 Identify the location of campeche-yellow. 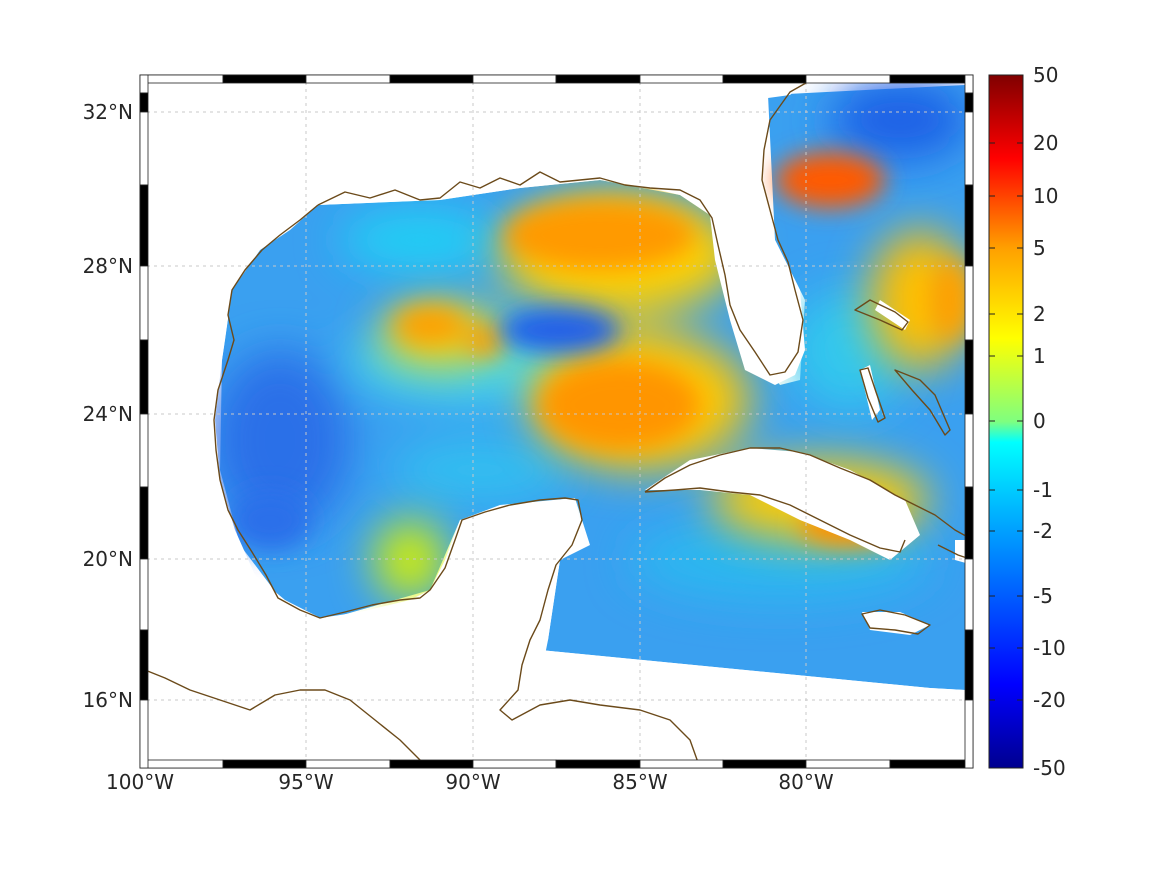
(410, 560).